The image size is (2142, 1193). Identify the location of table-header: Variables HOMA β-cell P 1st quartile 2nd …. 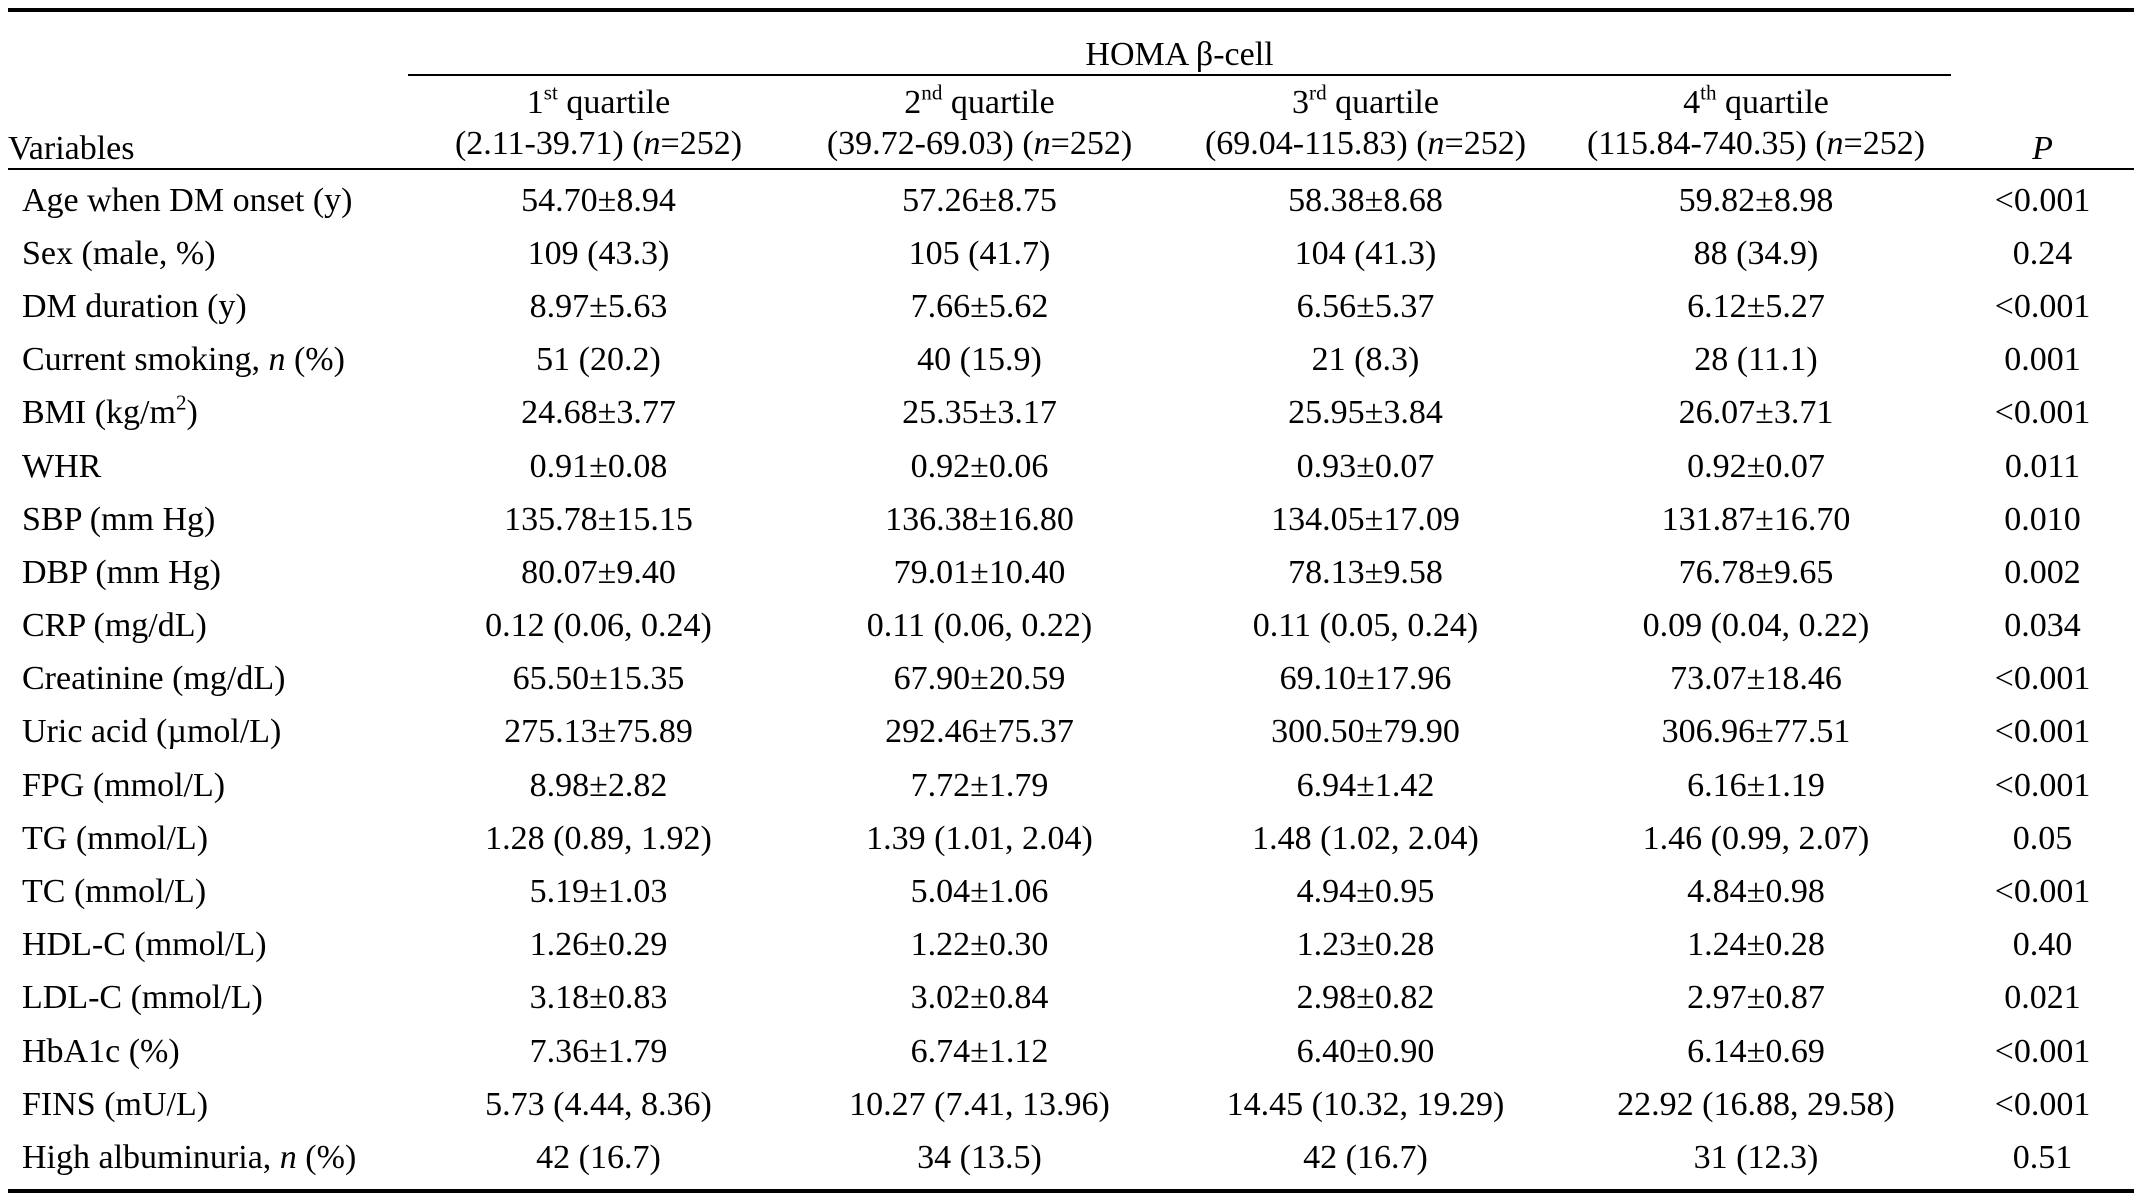
(1071, 89).